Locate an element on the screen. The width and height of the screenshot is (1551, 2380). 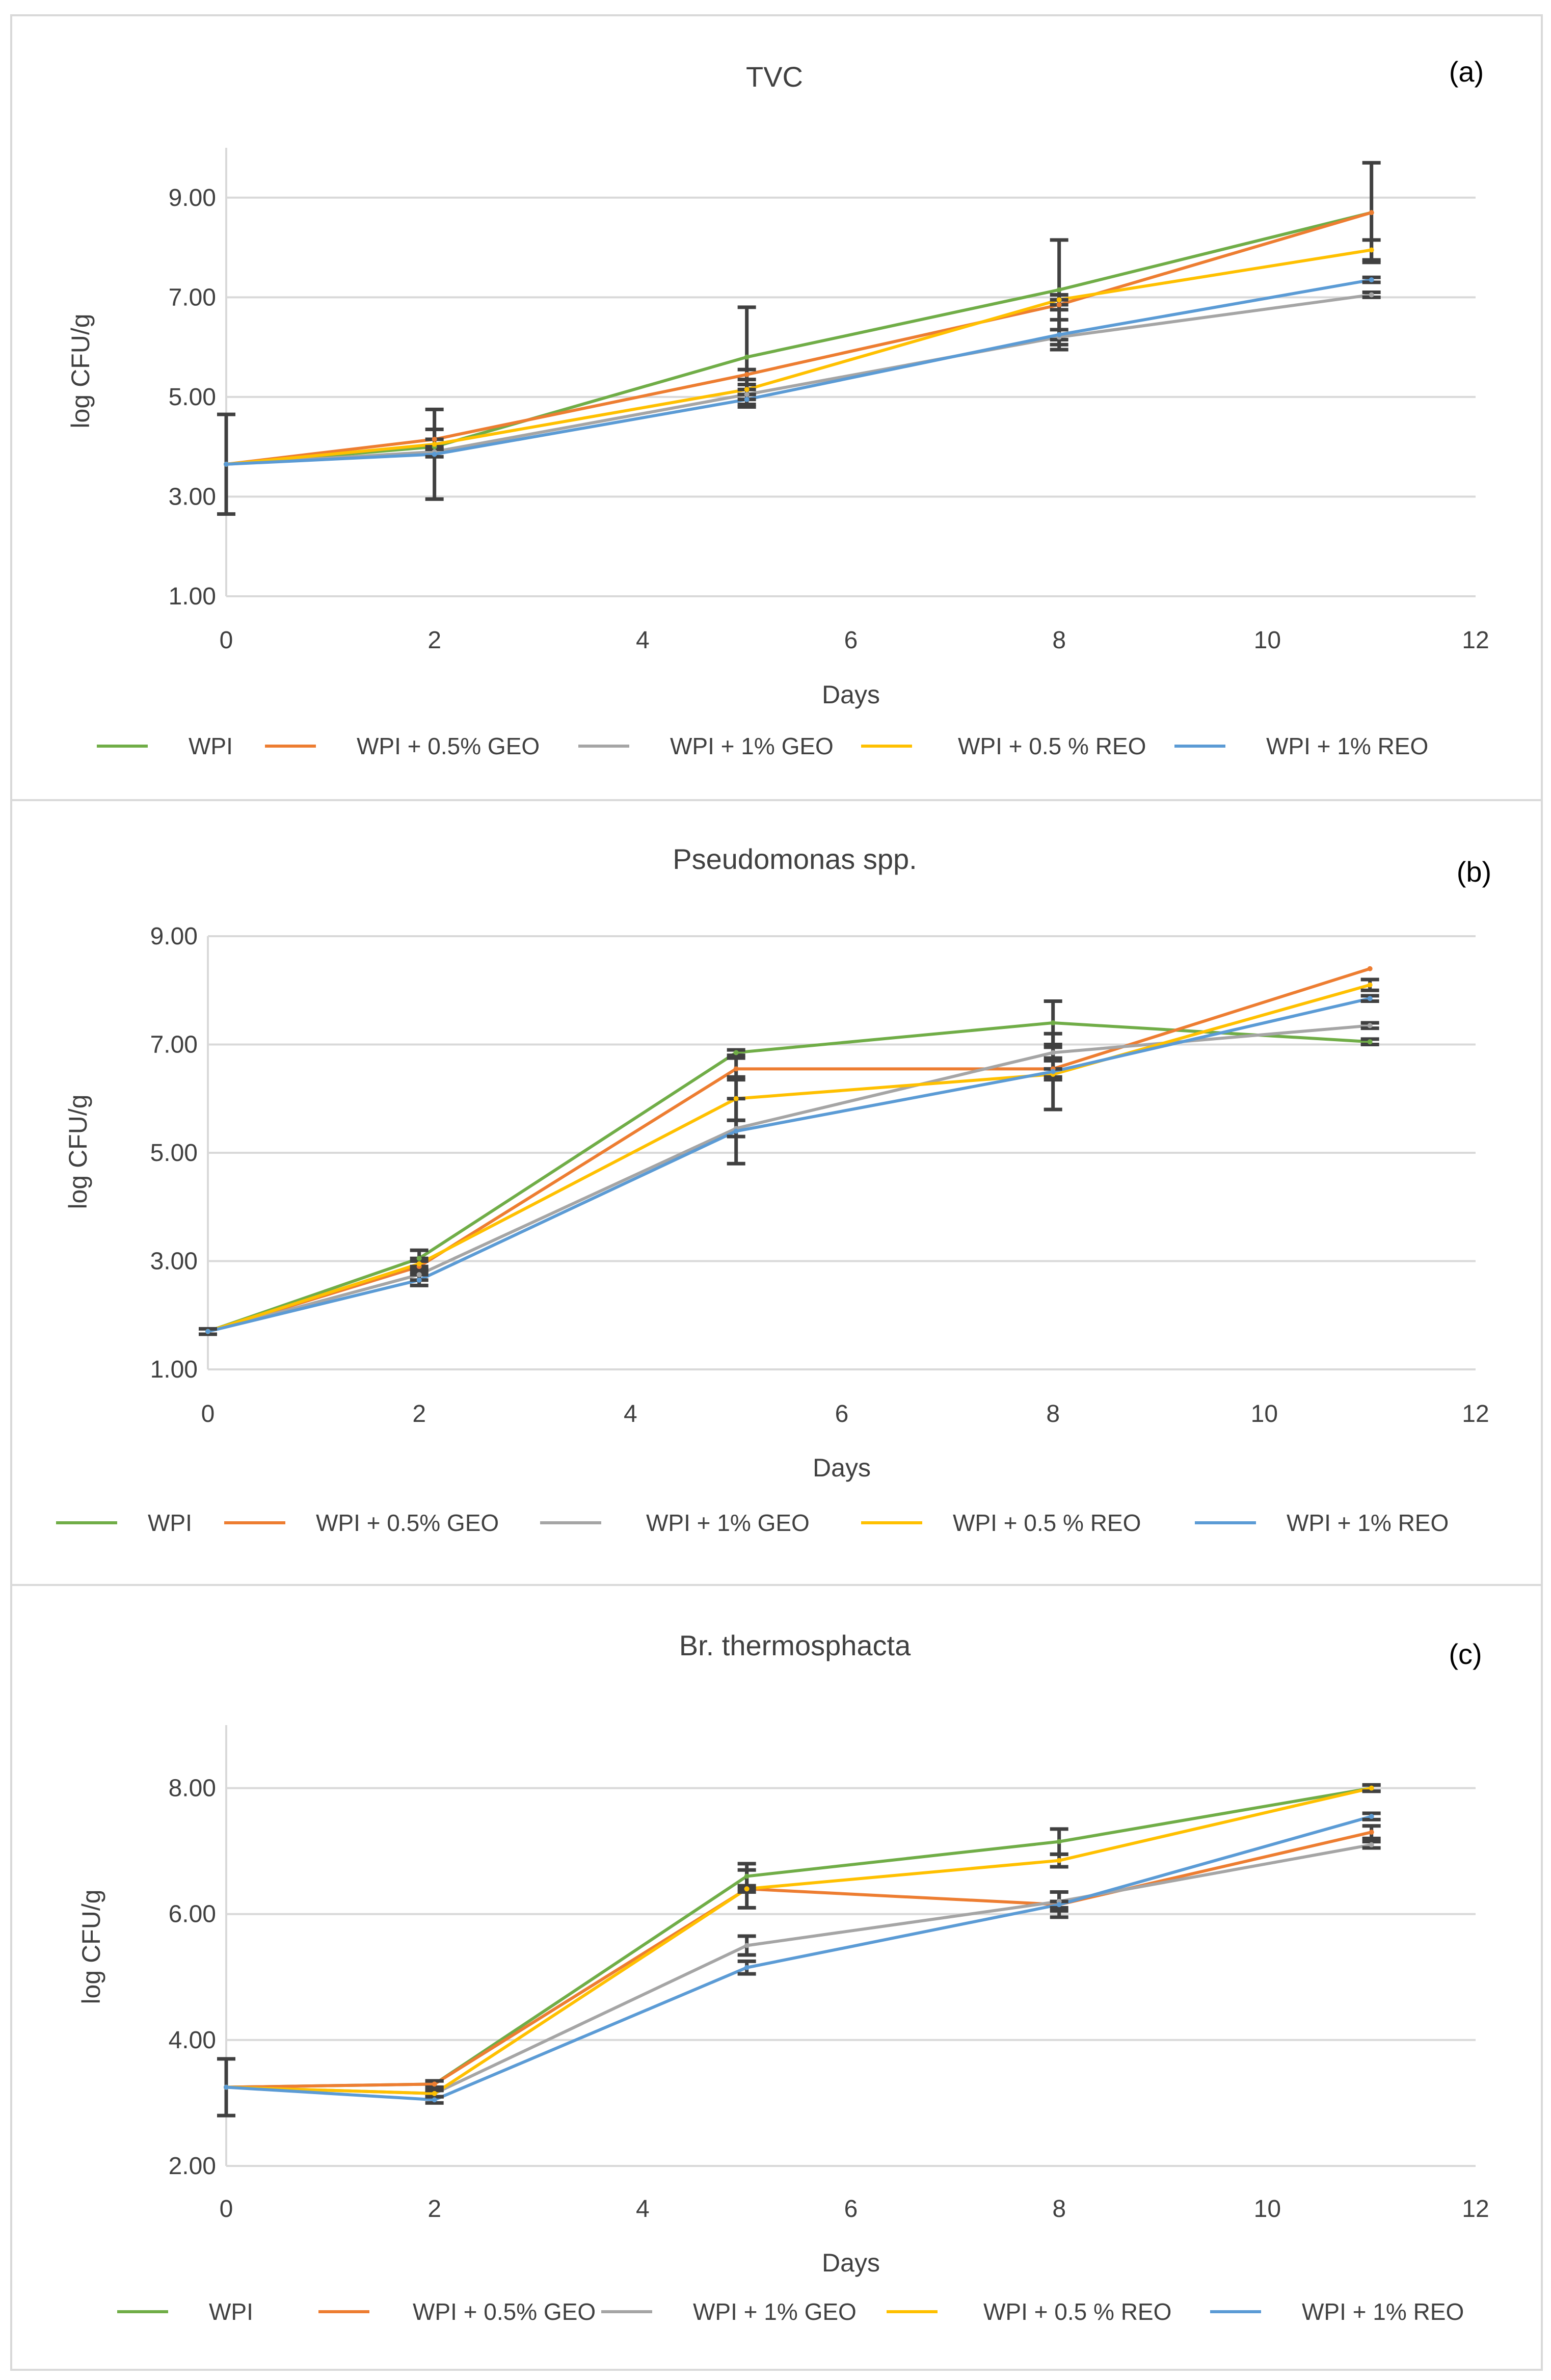
chart-title: TVC is located at coordinates (774, 77).